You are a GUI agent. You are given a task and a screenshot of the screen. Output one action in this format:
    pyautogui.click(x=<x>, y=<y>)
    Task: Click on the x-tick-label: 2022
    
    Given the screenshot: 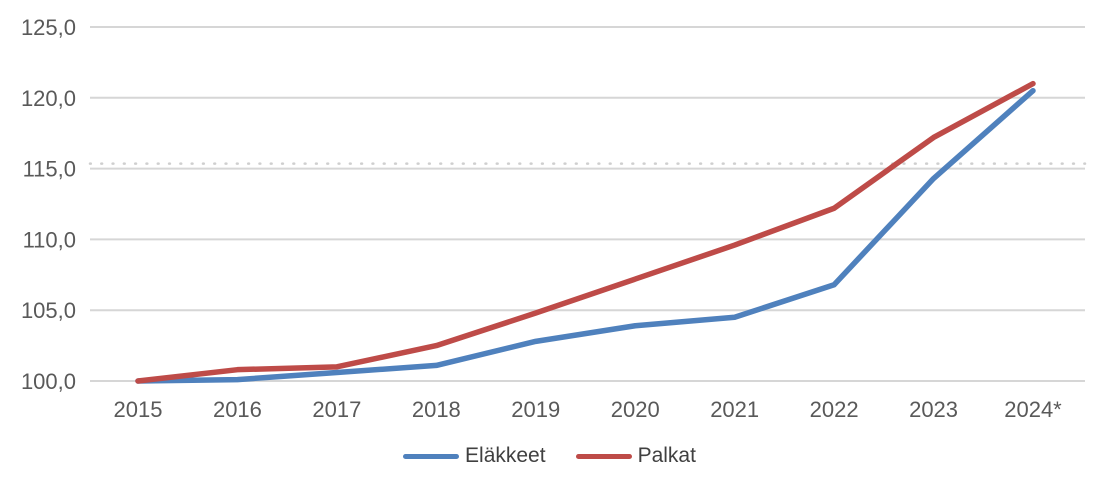 What is the action you would take?
    pyautogui.click(x=834, y=409)
    